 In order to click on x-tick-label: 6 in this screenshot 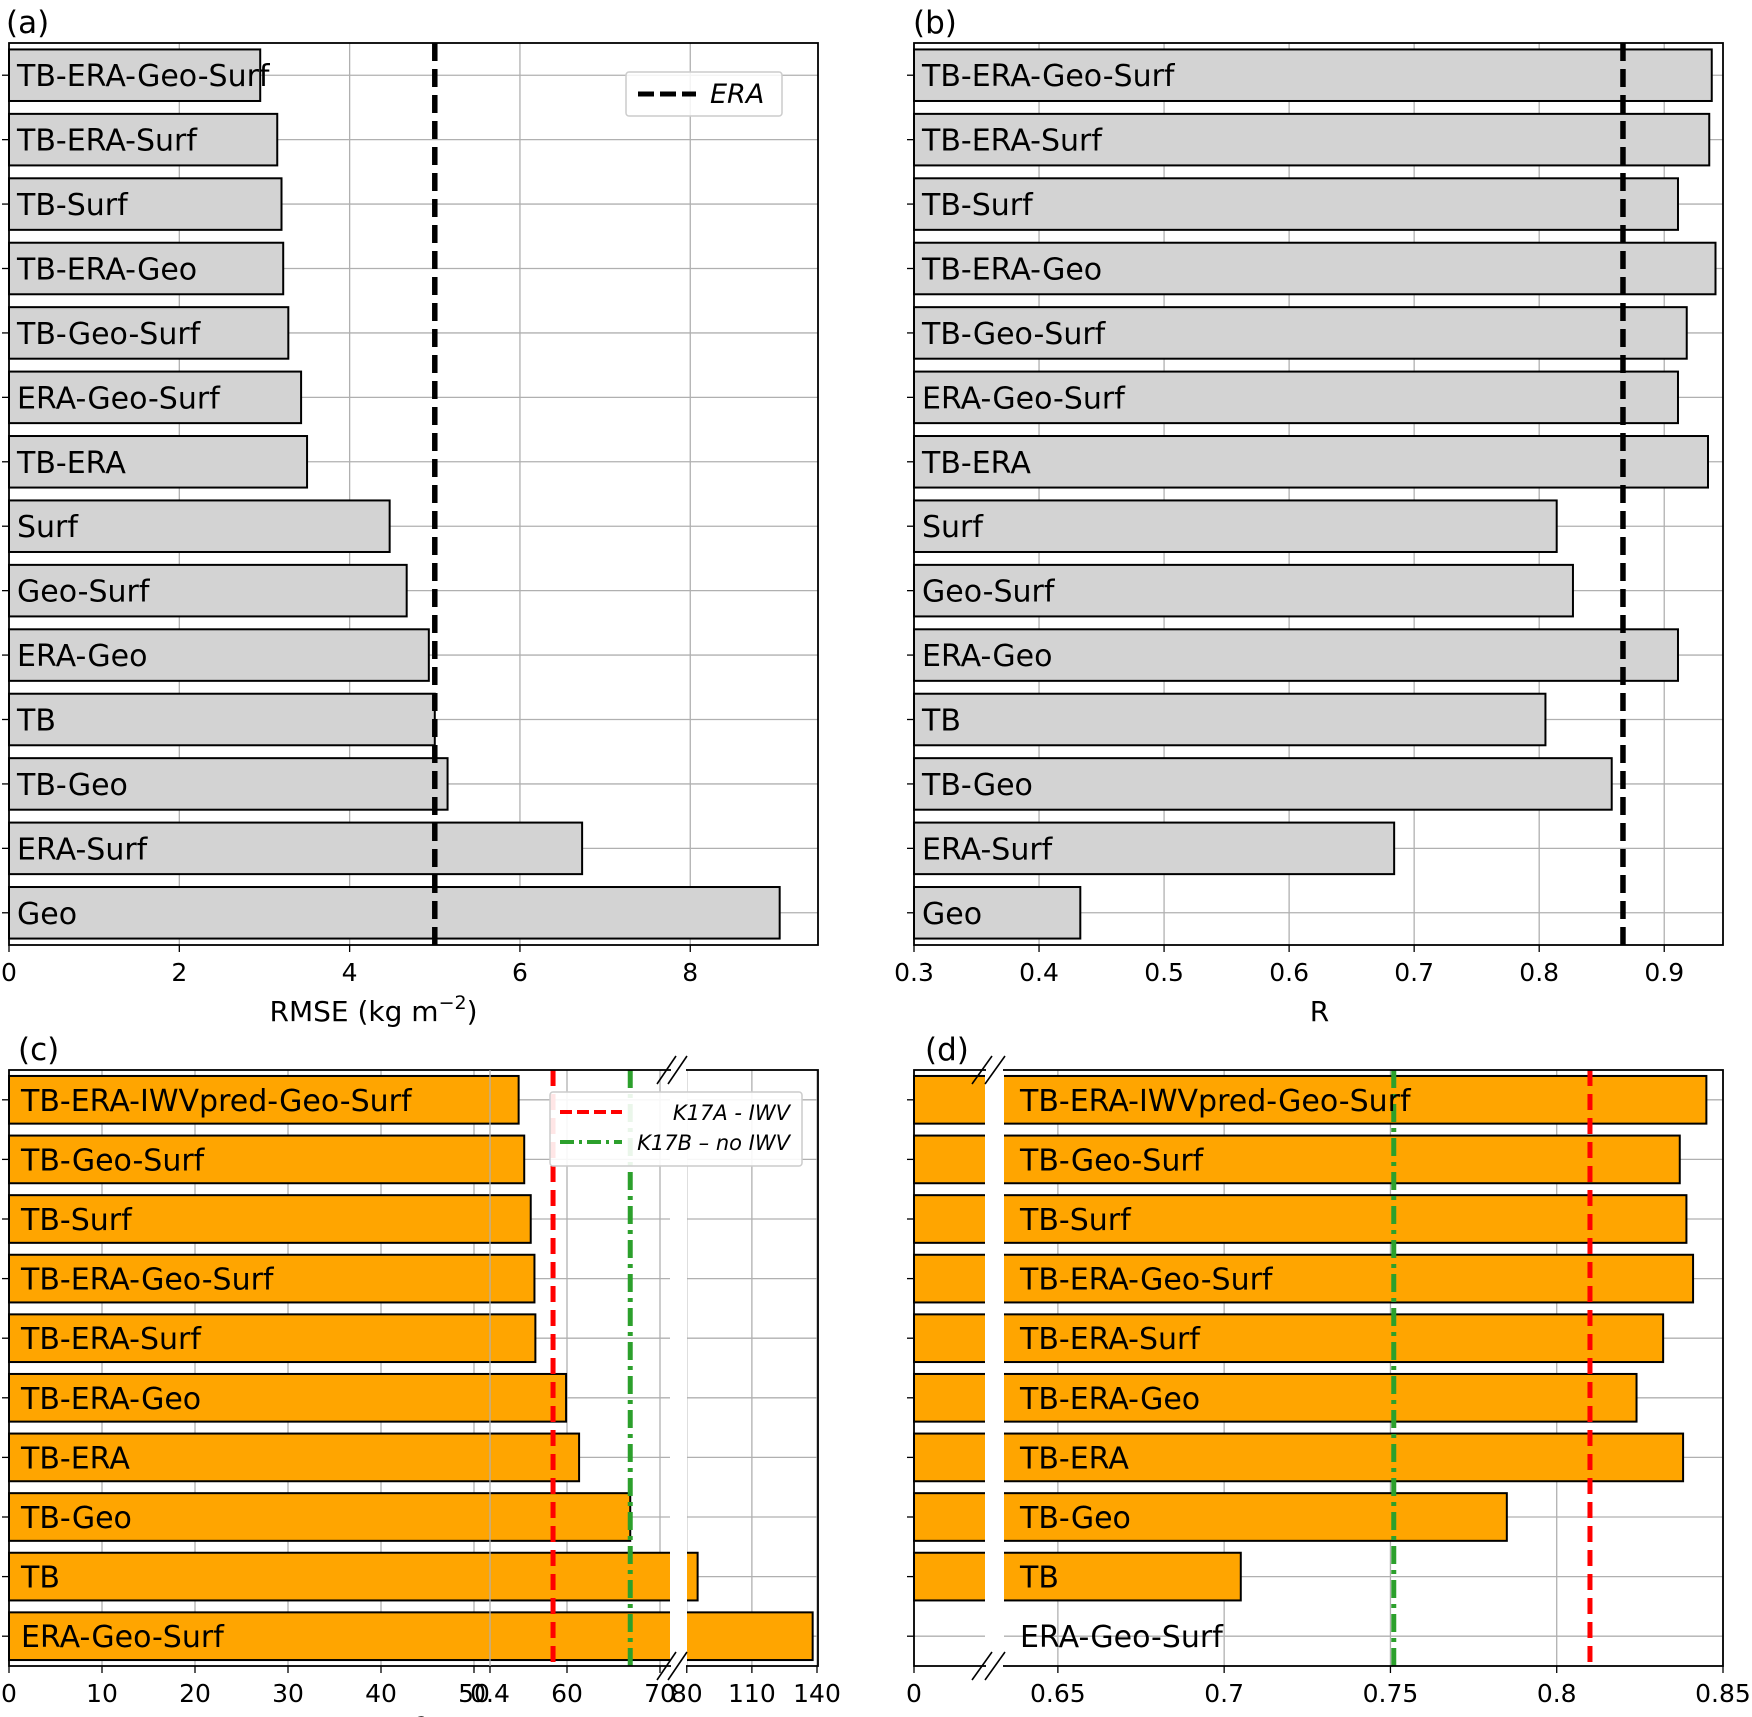, I will do `click(520, 972)`.